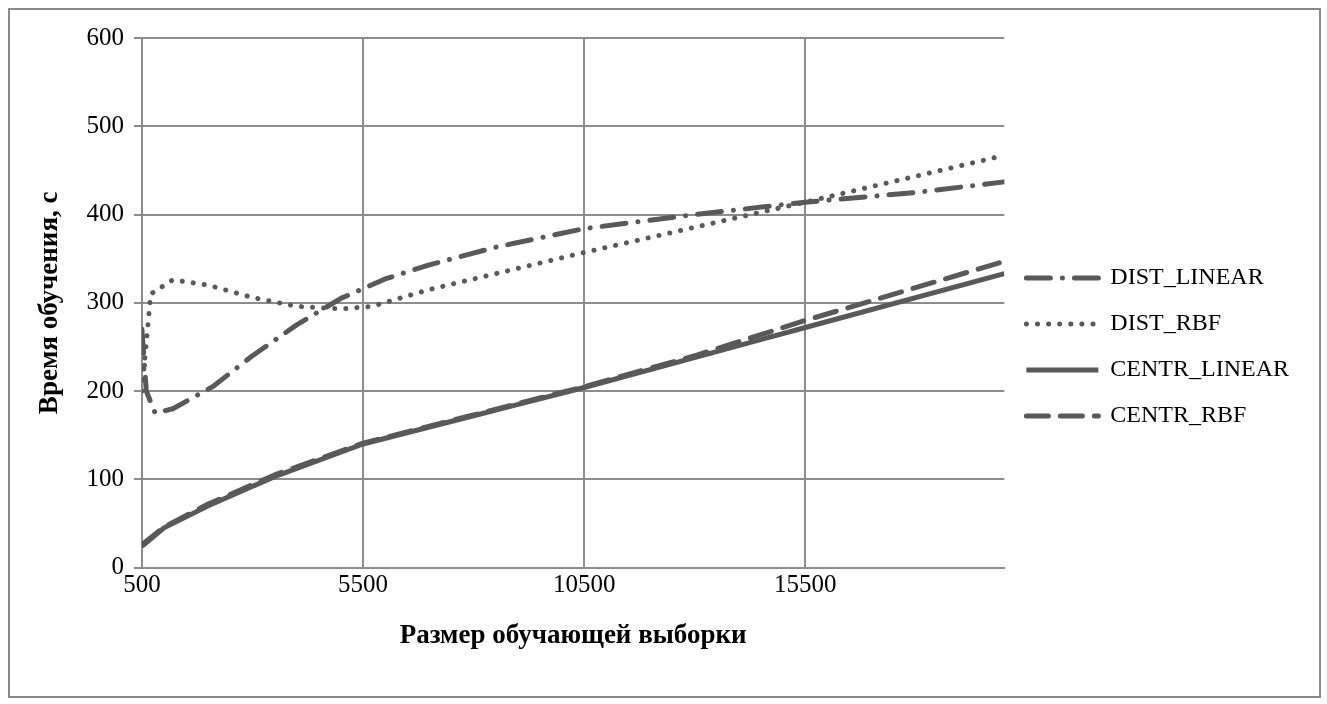  I want to click on y-tick-label: 100, so click(105, 477).